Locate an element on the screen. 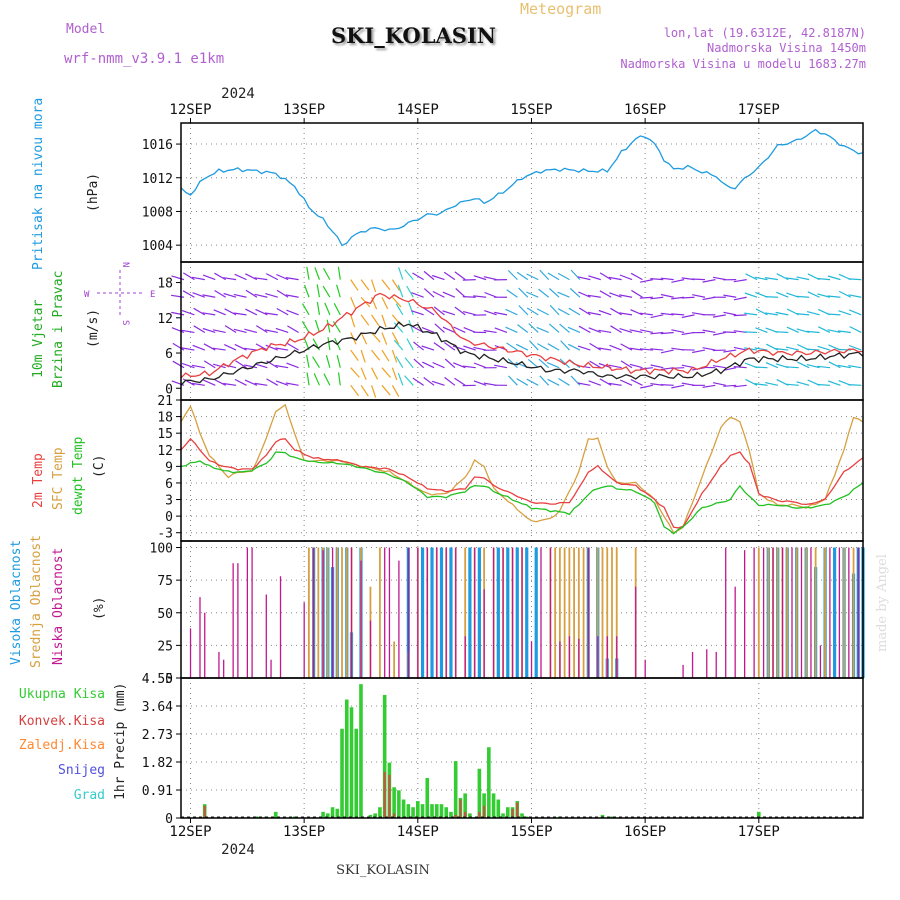  wind-speed-line is located at coordinates (522, 353).